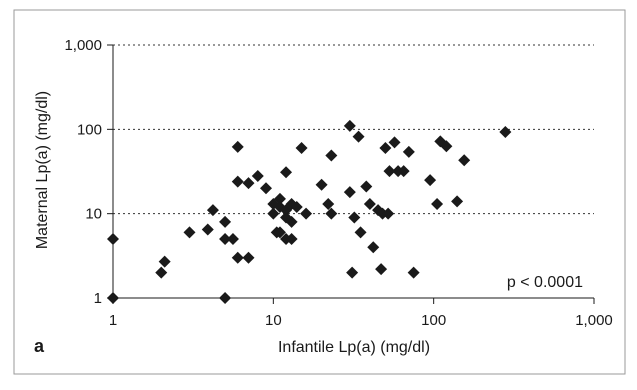 The height and width of the screenshot is (390, 637). I want to click on y-tick-label: 1, so click(98, 298).